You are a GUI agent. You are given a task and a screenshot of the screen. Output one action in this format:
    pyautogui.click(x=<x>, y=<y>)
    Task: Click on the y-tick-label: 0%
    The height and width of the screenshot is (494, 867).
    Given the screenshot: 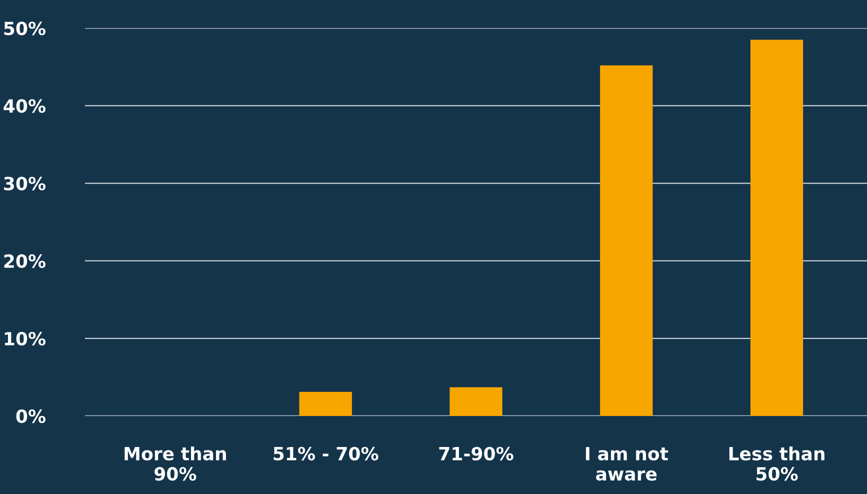 What is the action you would take?
    pyautogui.click(x=31, y=416)
    